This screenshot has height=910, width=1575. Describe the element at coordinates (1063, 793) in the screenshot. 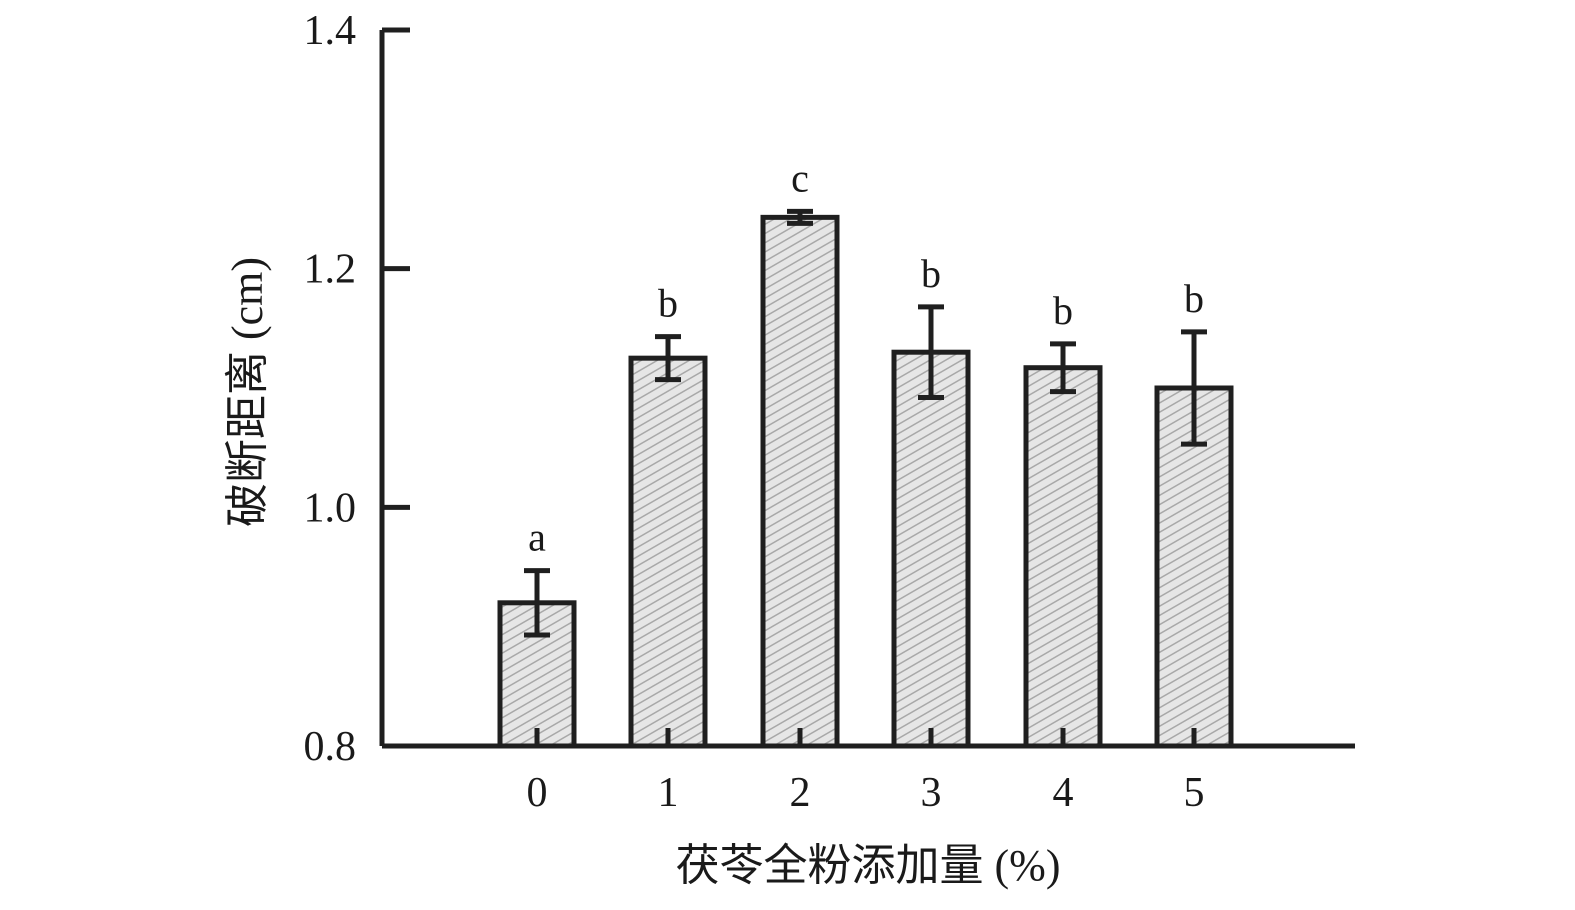

I see `x-tick-label-4: 4` at that location.